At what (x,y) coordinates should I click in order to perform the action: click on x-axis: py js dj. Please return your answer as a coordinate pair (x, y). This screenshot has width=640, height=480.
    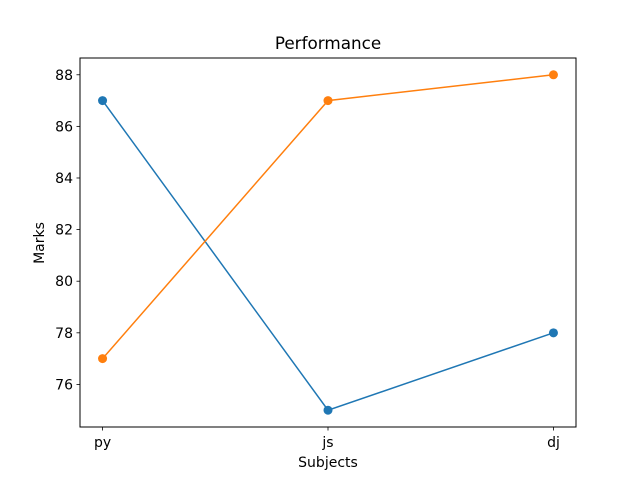
    Looking at the image, I should click on (327, 439).